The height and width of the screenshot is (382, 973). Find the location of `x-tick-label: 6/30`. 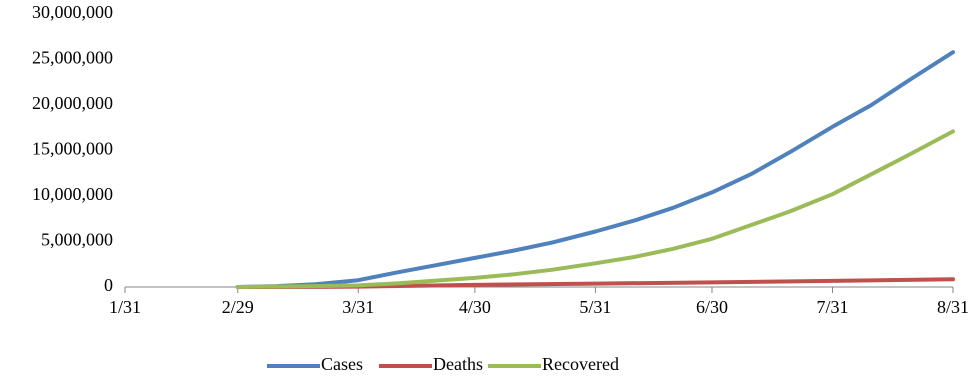

x-tick-label: 6/30 is located at coordinates (712, 307).